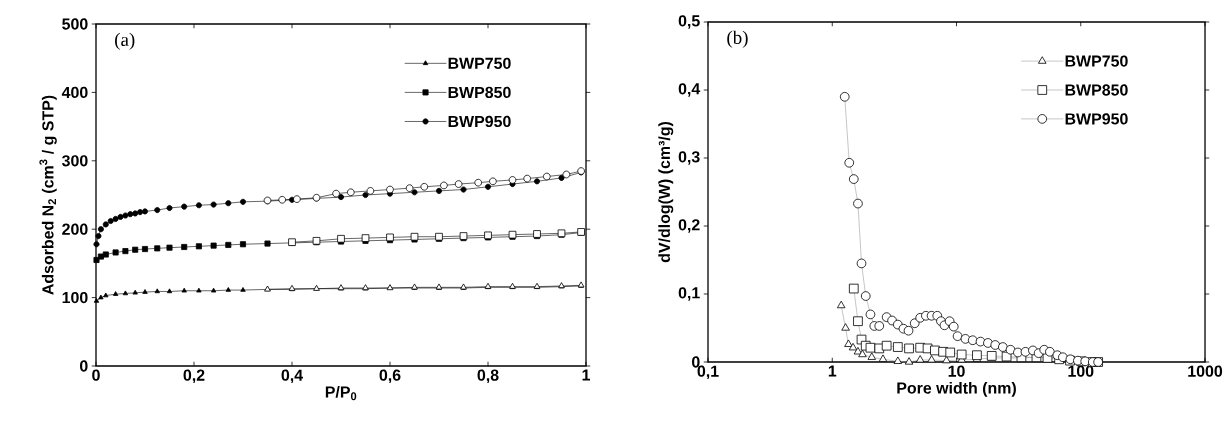  Describe the element at coordinates (1081, 371) in the screenshot. I see `x-tick-label: 100` at that location.